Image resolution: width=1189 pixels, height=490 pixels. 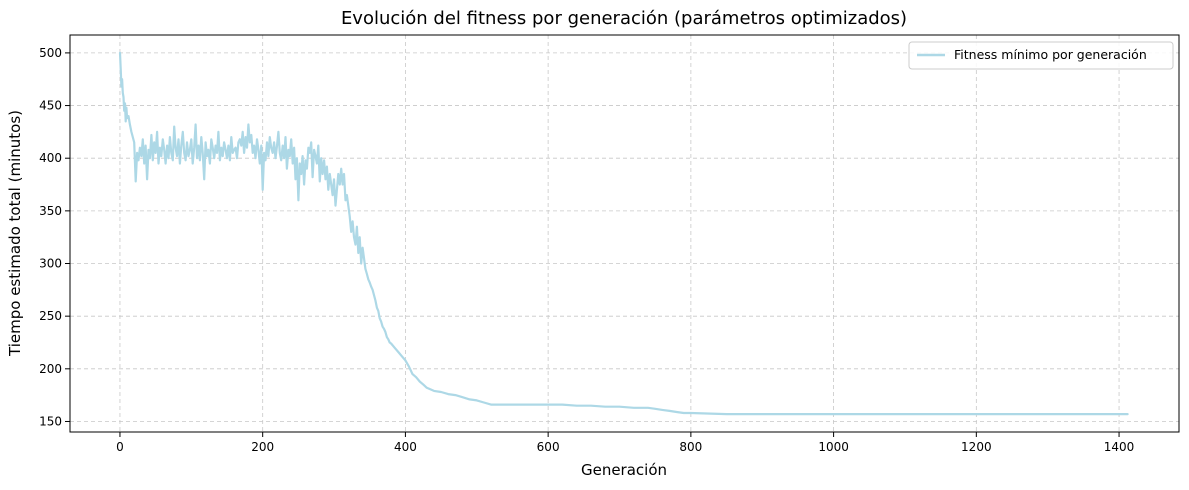 I want to click on x-tick-label: 400, so click(x=405, y=447).